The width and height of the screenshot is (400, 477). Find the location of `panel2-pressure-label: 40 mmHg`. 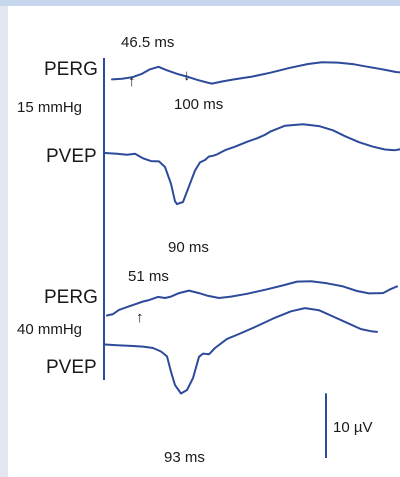

panel2-pressure-label: 40 mmHg is located at coordinates (49, 329).